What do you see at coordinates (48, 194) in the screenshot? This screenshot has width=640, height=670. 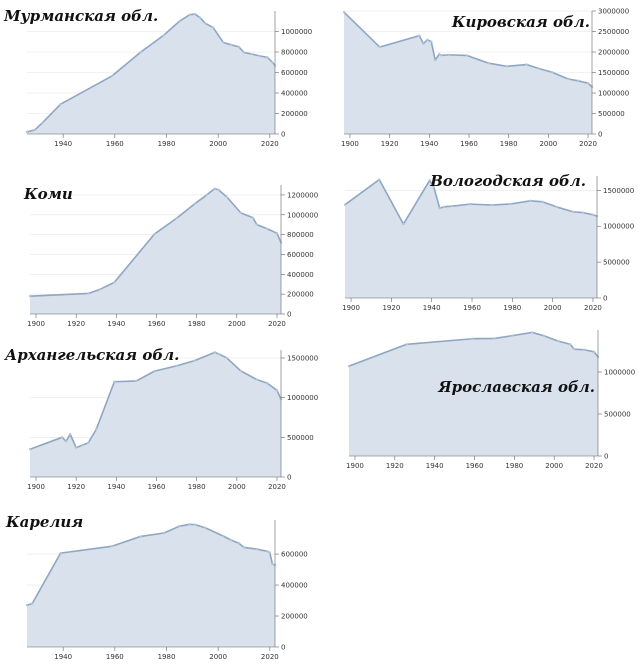 I see `chart-title: Коми` at bounding box center [48, 194].